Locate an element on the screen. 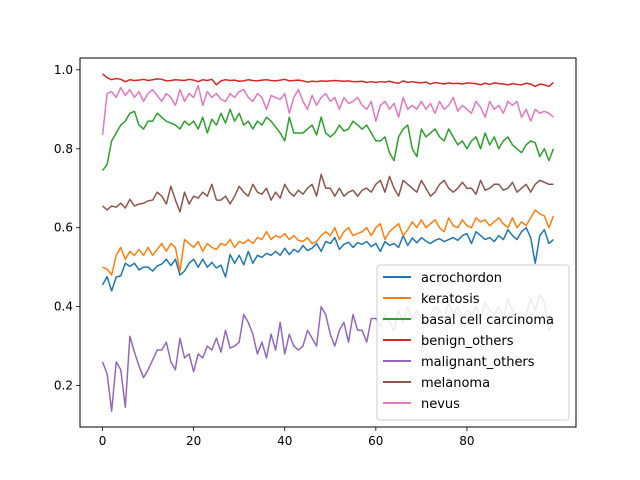 This screenshot has height=480, width=640. series-line-melanoma is located at coordinates (328, 193).